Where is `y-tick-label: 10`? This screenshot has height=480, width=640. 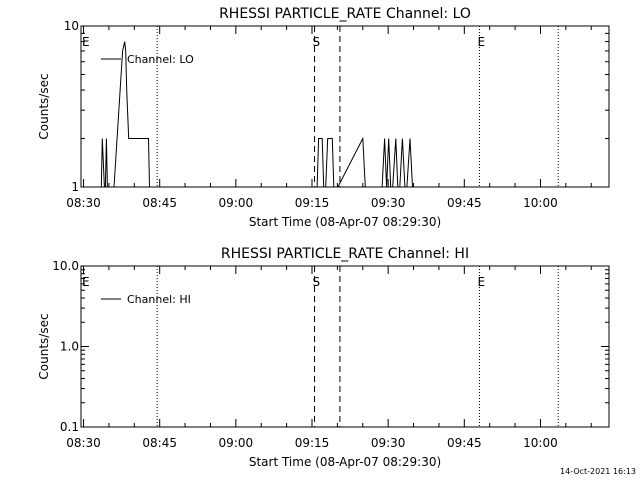
y-tick-label: 10 is located at coordinates (71, 26).